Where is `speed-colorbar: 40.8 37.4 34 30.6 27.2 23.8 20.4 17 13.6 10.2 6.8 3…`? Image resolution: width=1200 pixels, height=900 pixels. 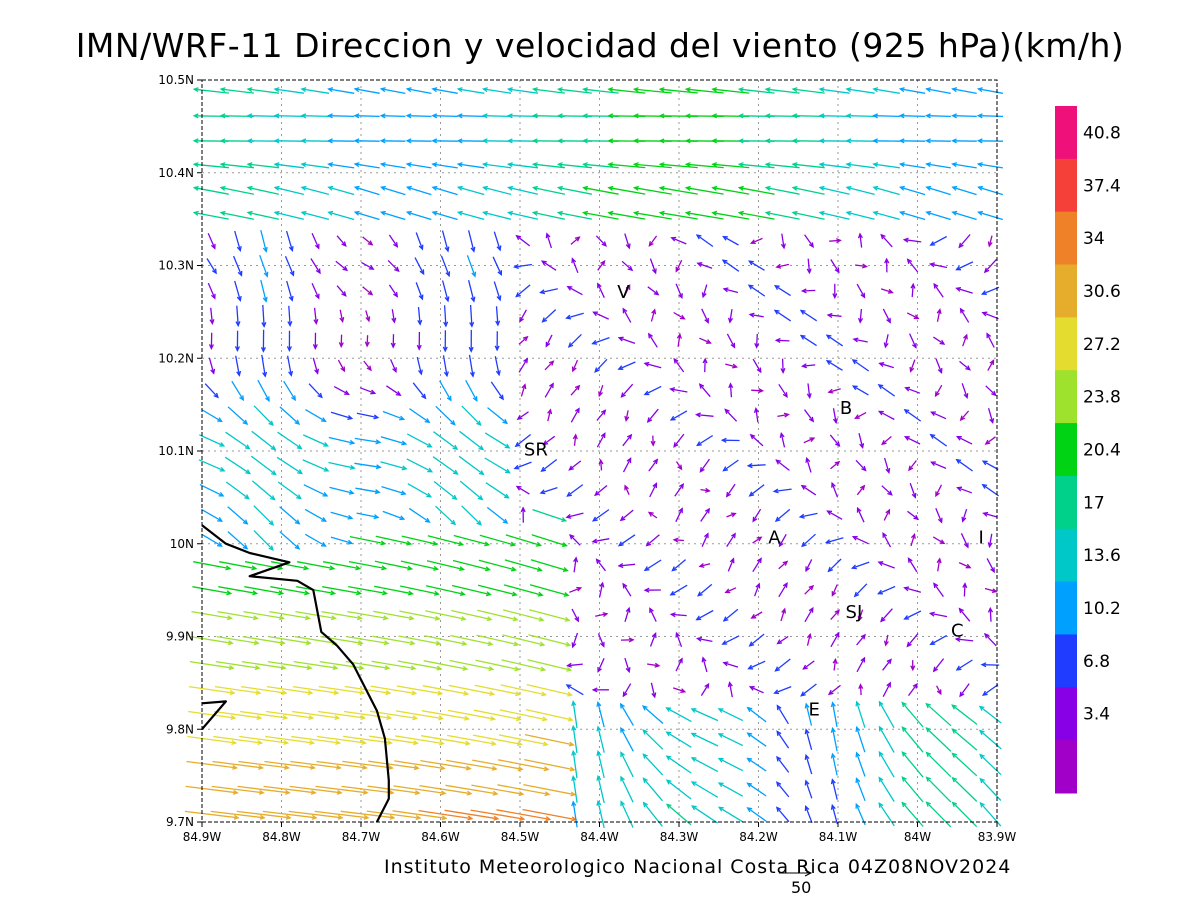 speed-colorbar: 40.8 37.4 34 30.6 27.2 23.8 20.4 17 13.6 10.2 6.8 3… is located at coordinates (1088, 450).